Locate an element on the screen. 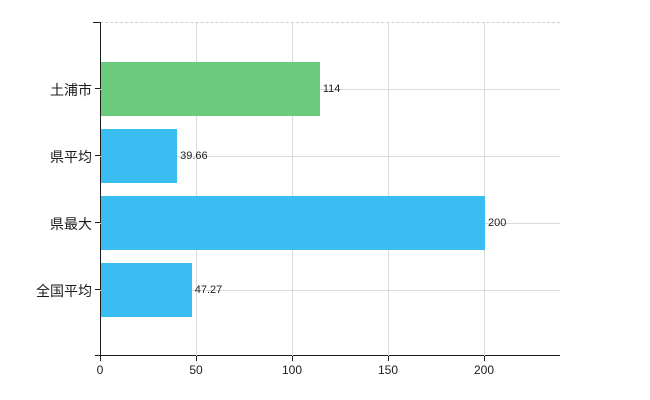 Image resolution: width=650 pixels, height=400 pixels. x-tick-label: 200 is located at coordinates (484, 370).